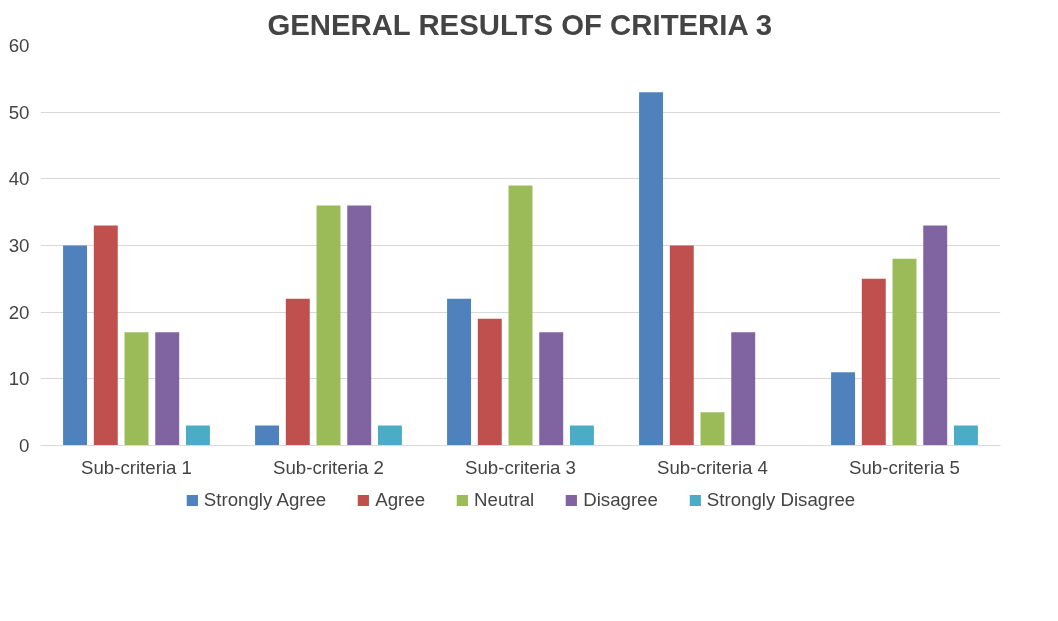 Image resolution: width=1058 pixels, height=621 pixels. I want to click on legend-label: Strongly Disagree, so click(781, 500).